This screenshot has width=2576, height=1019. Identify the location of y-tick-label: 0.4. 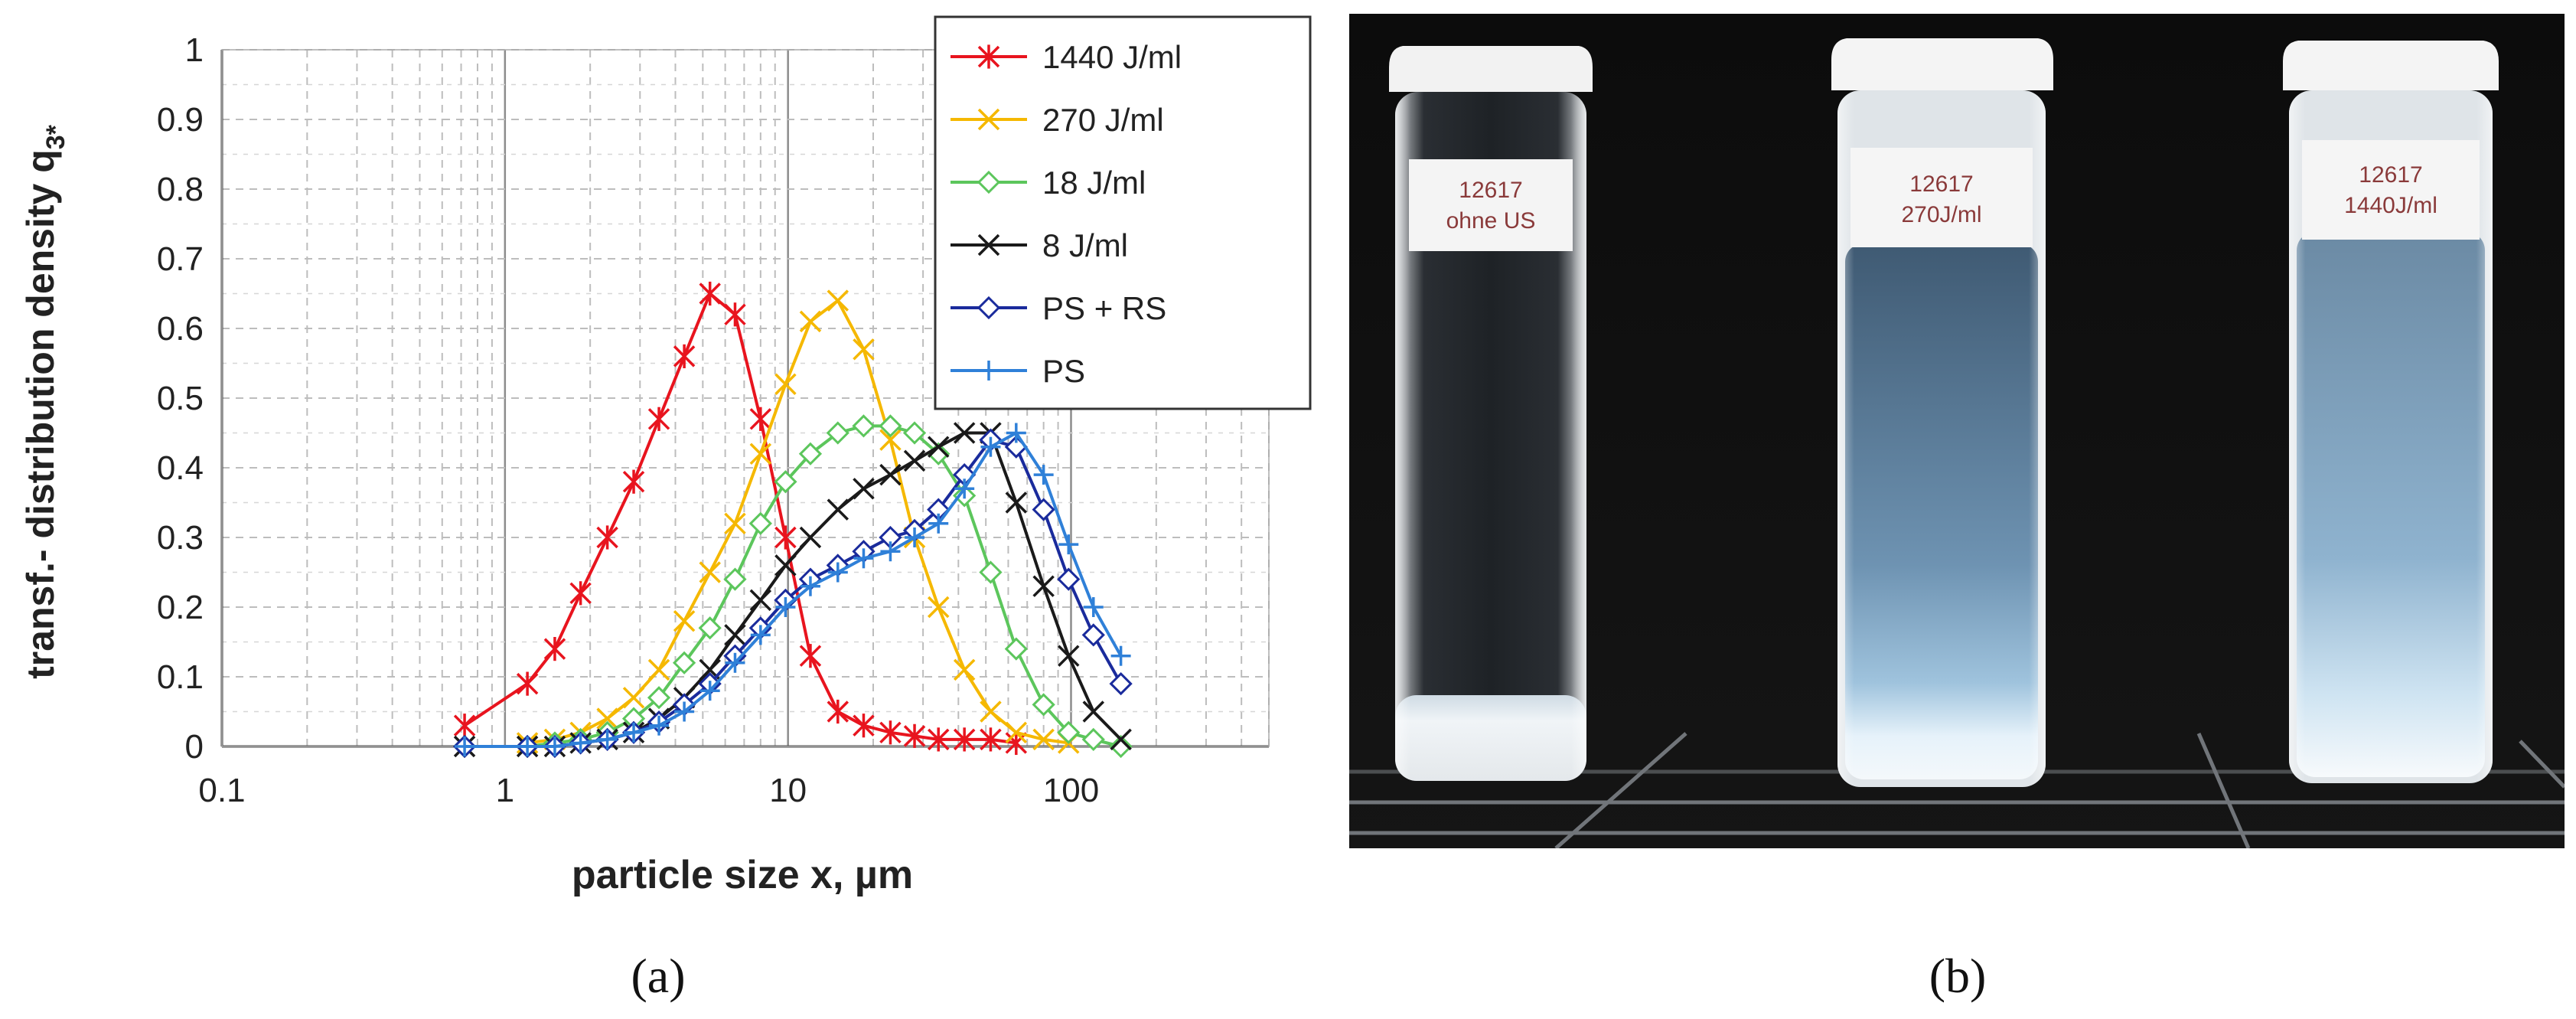
(180, 468).